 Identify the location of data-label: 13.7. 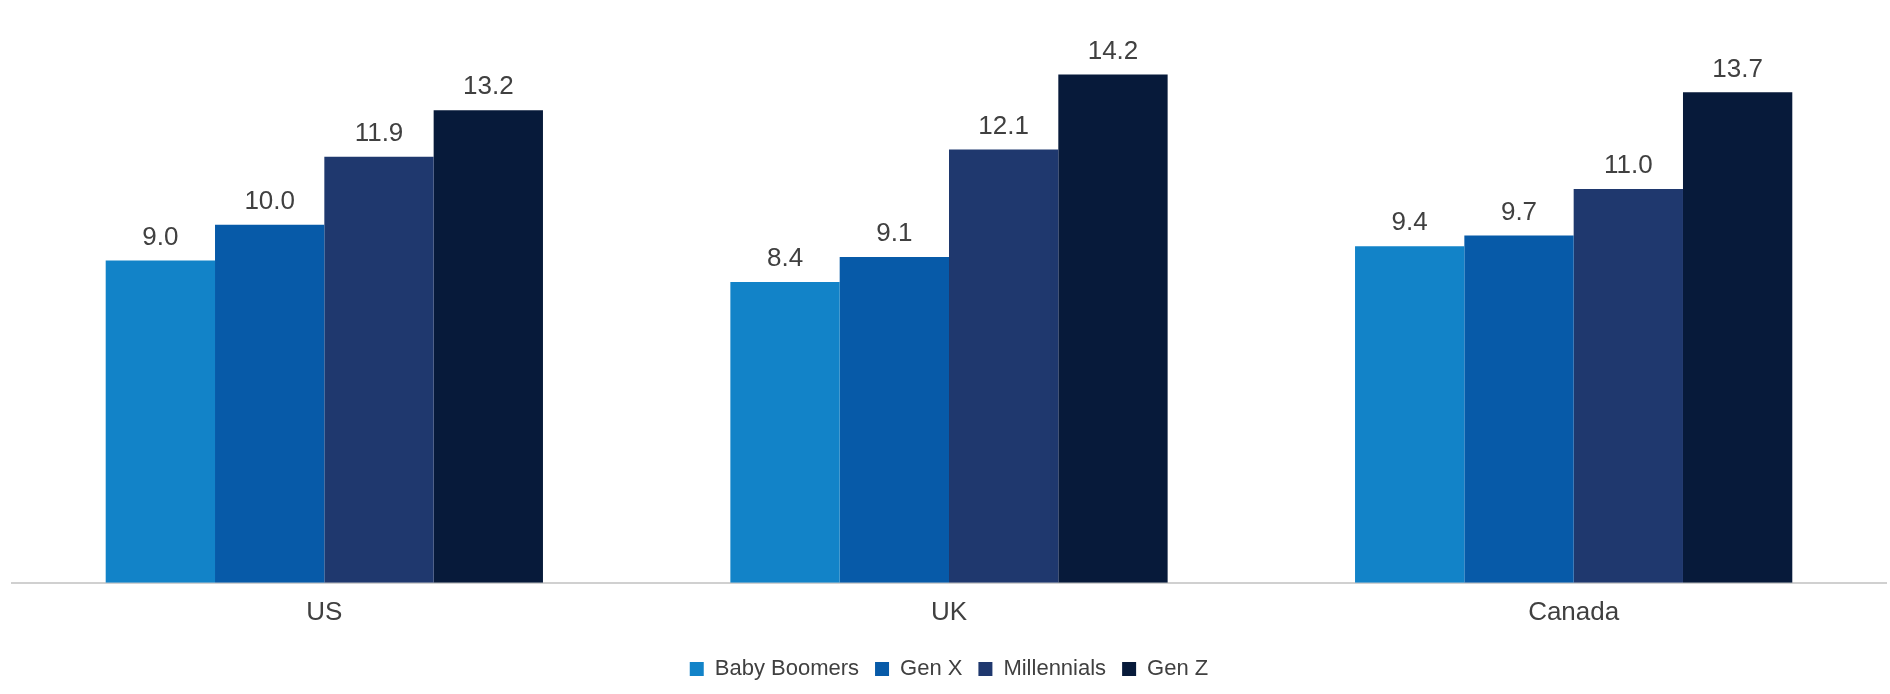
(1737, 67).